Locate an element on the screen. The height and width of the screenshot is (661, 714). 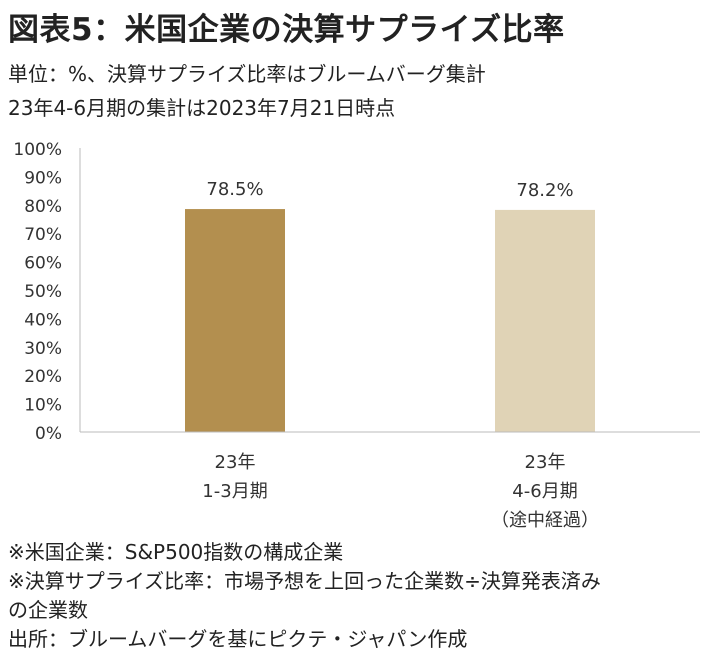
y-axis: 0% 10% 20% 30% 40% 50% 60% 70% 80% 90% 100% is located at coordinates (47, 292).